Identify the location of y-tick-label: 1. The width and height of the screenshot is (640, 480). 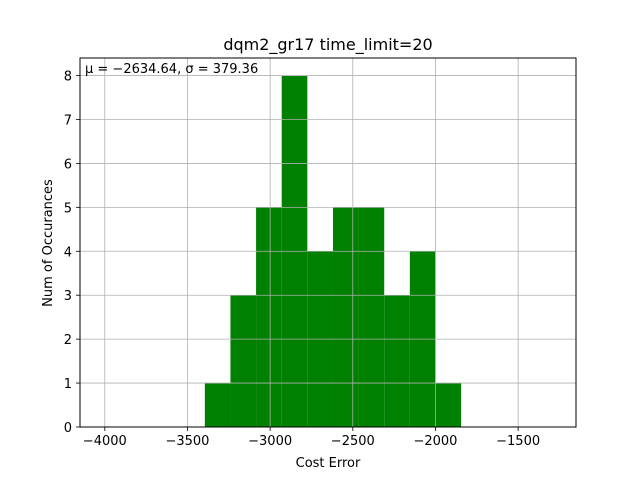
(68, 384).